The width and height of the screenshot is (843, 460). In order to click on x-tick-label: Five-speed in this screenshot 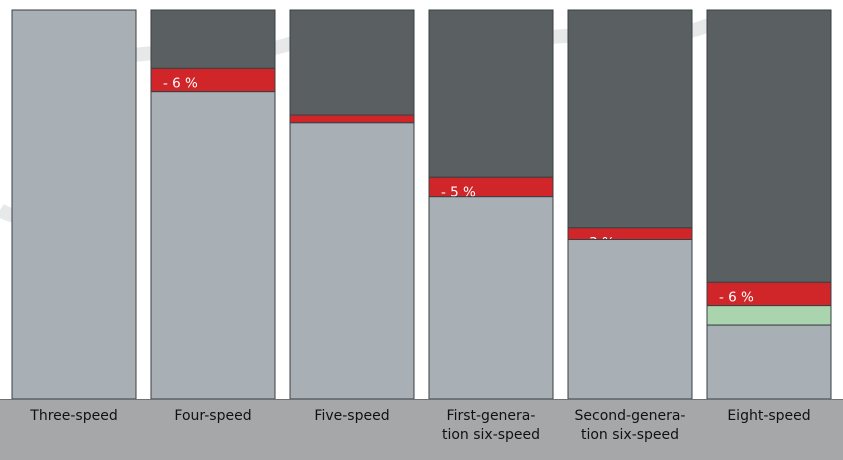, I will do `click(352, 416)`.